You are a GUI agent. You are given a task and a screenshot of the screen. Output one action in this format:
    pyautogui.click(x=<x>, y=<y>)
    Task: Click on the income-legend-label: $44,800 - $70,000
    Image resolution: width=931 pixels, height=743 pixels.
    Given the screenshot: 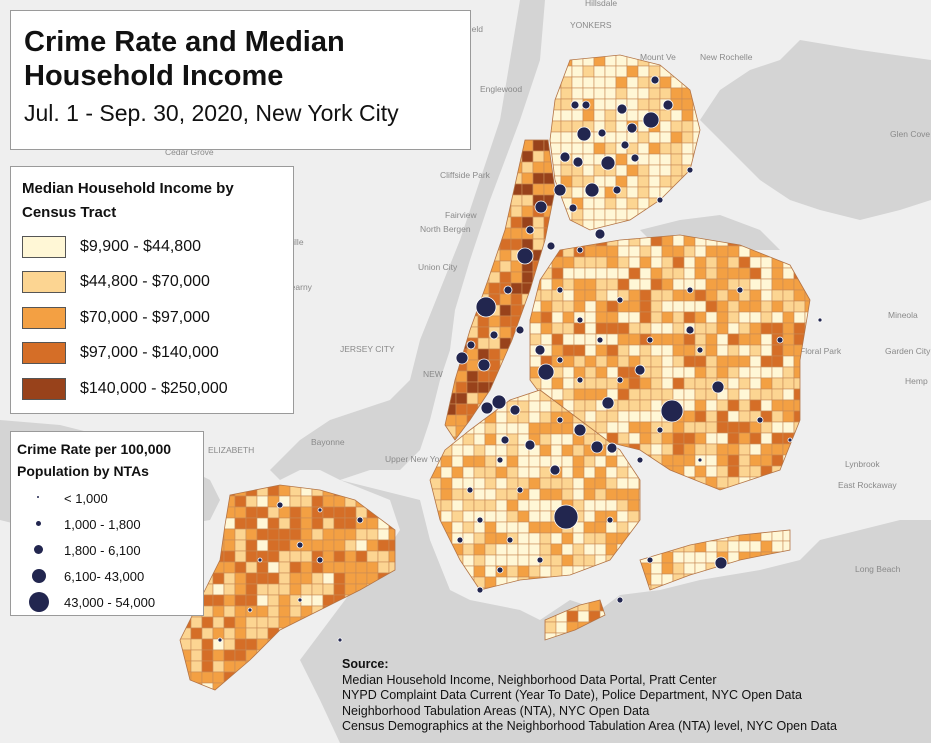 What is the action you would take?
    pyautogui.click(x=145, y=282)
    